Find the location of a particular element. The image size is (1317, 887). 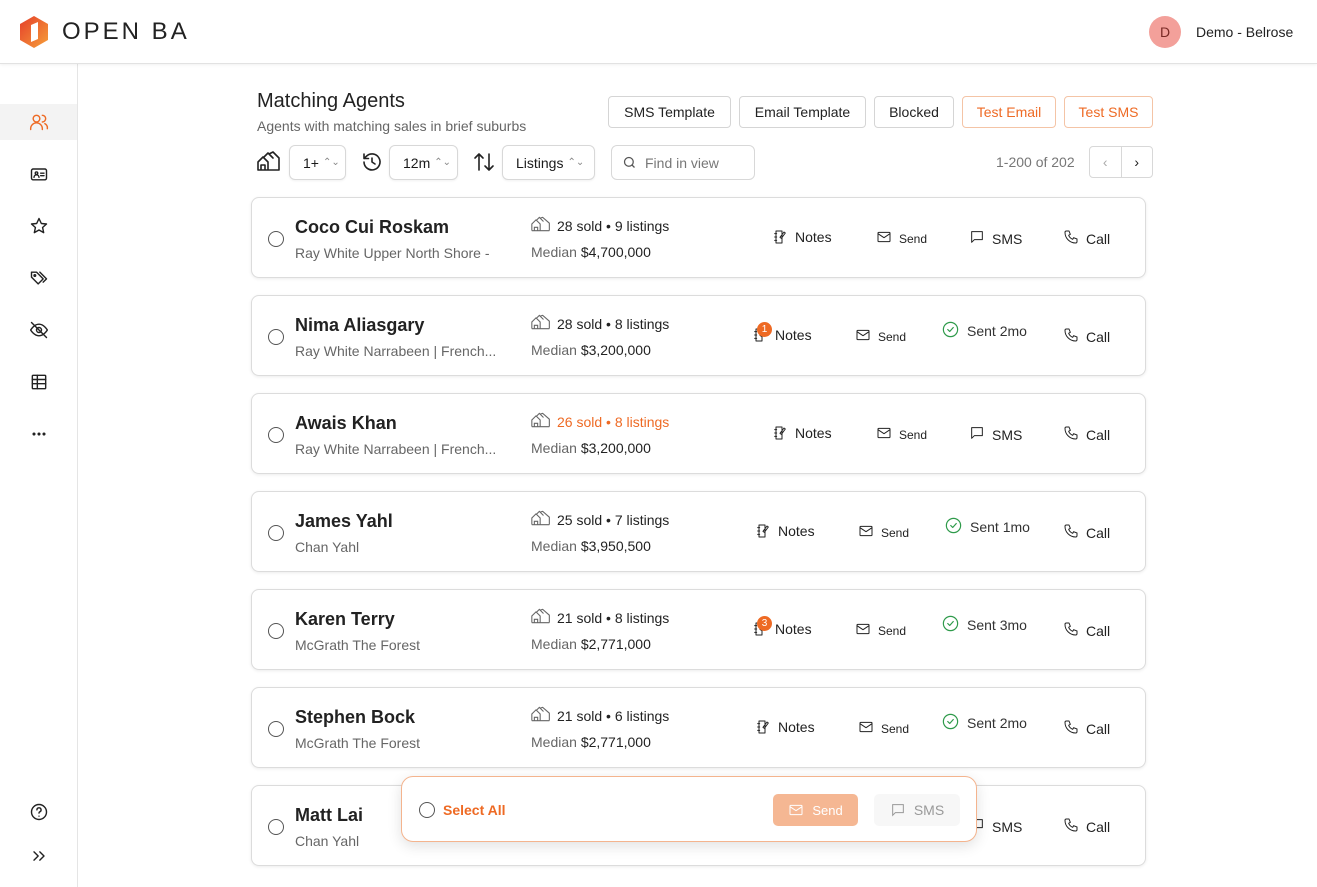

sales-count-select: 1+ ⌃⌄ is located at coordinates (317, 162).